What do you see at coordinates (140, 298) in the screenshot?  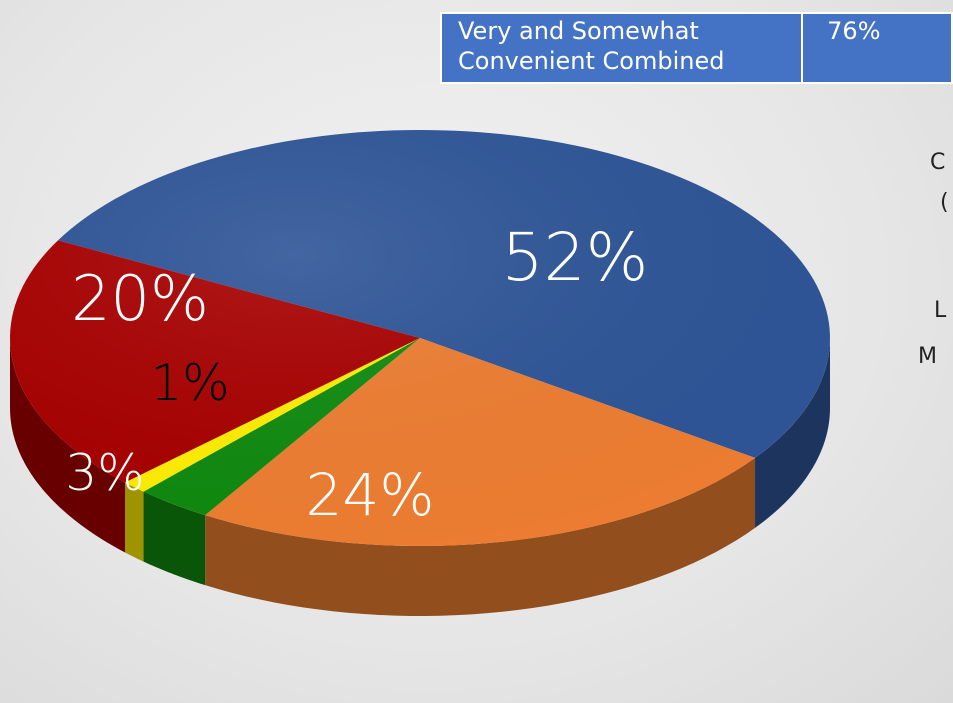 I see `pie-label-4: 20%` at bounding box center [140, 298].